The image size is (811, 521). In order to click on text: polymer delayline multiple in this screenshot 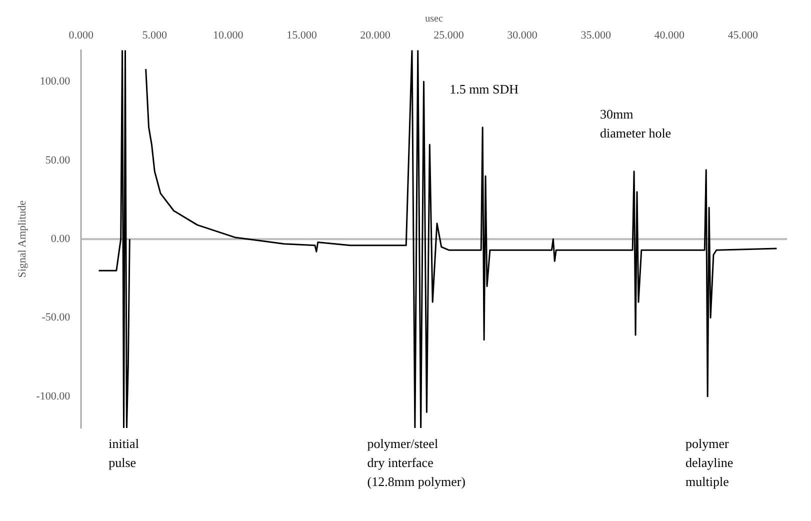, I will do `click(710, 462)`.